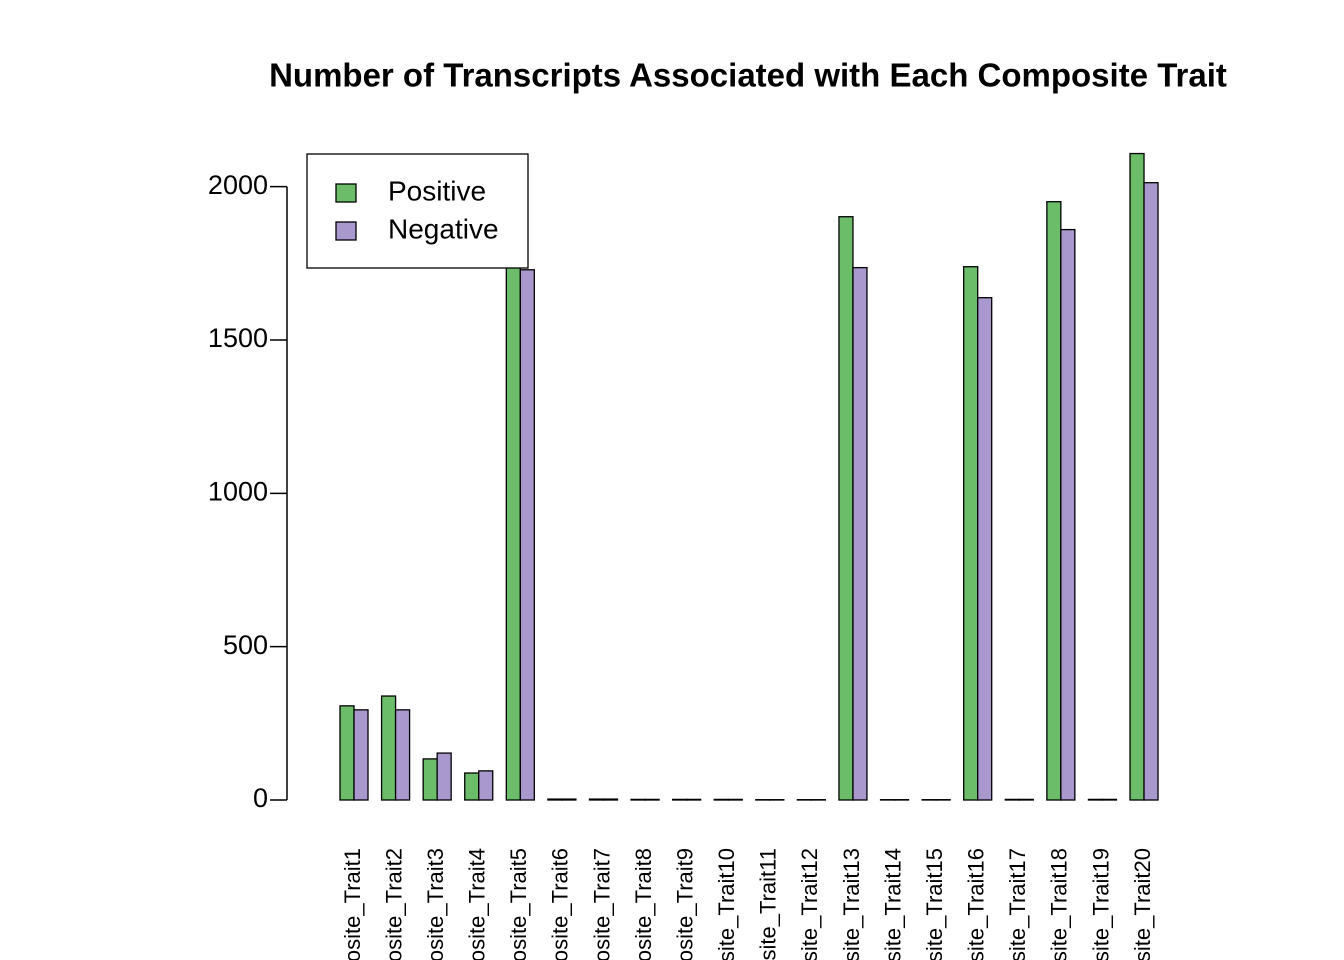  Describe the element at coordinates (477, 904) in the screenshot. I see `x-tick-label: Composite_Trait4` at that location.